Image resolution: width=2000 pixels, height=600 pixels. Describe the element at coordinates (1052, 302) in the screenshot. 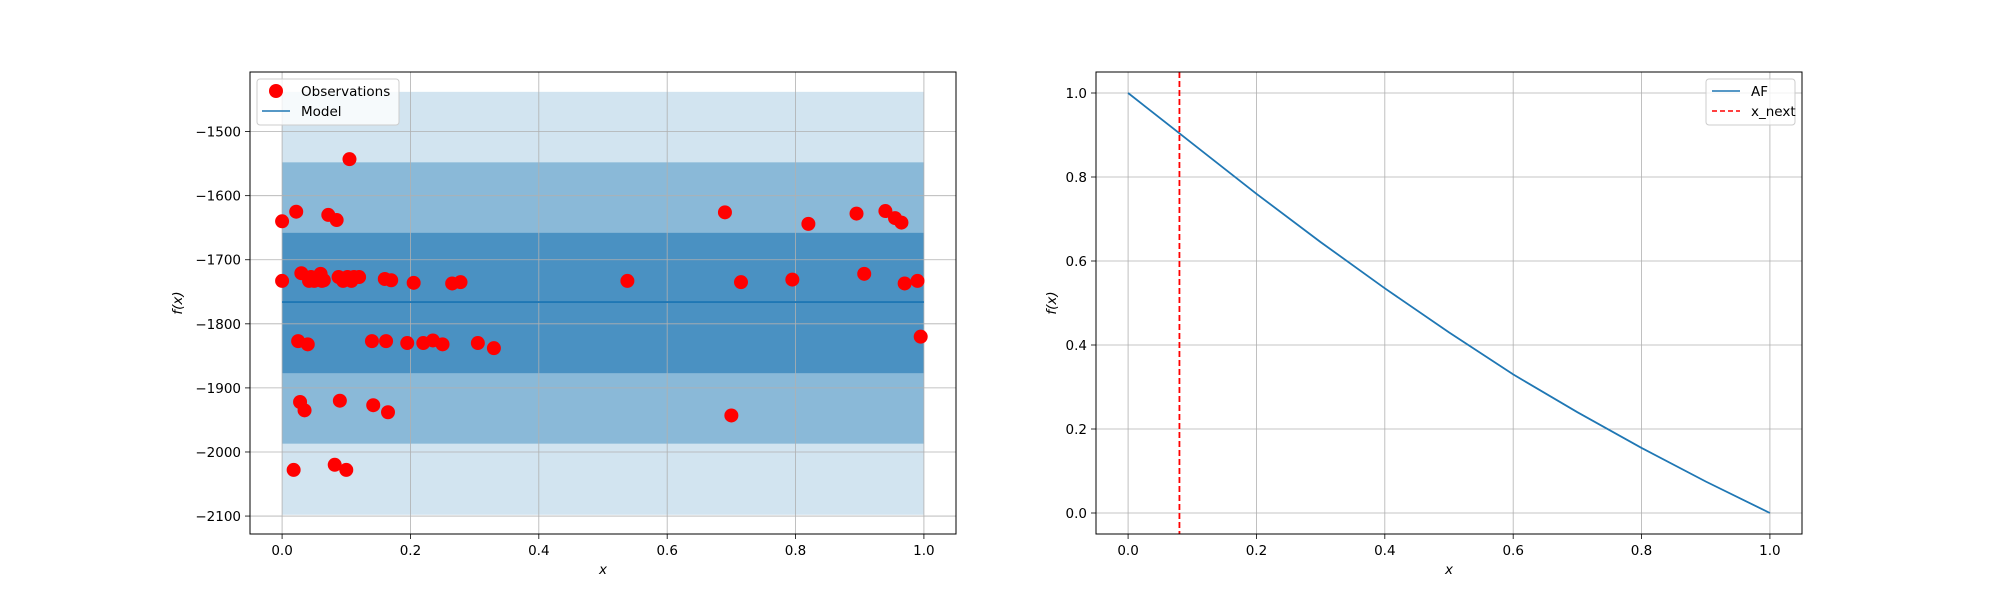

I see `right-y-axis-label: f(x)` at that location.